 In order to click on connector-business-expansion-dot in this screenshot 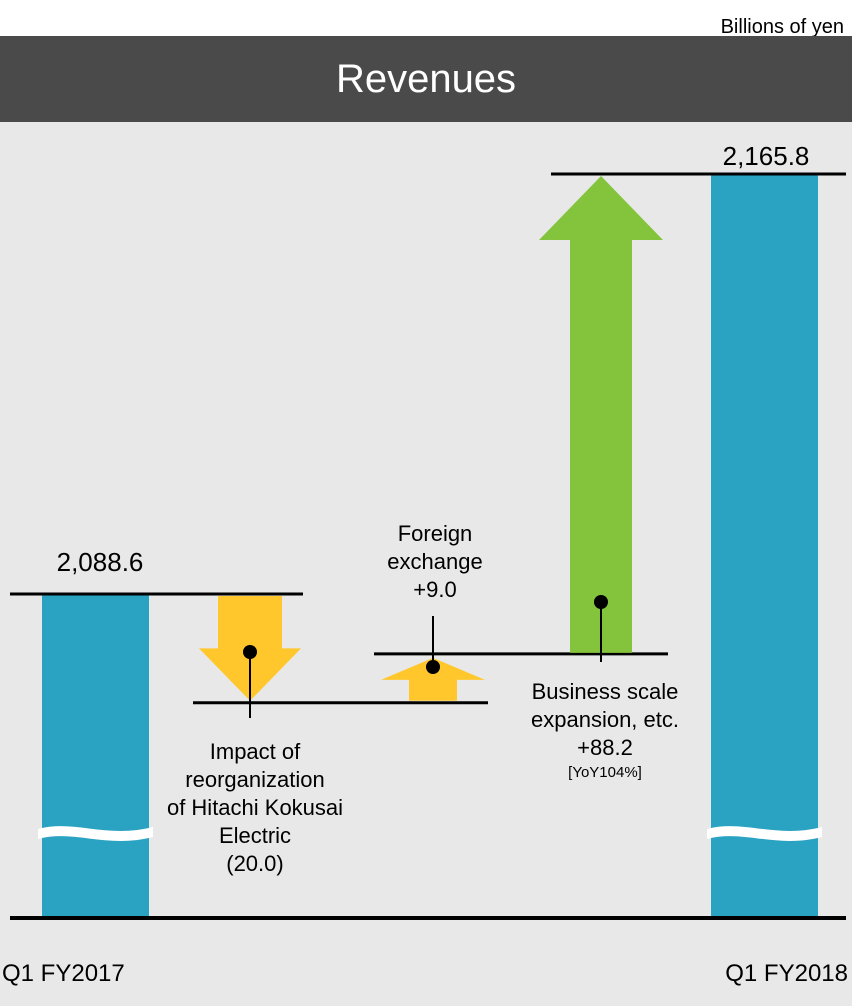, I will do `click(601, 602)`.